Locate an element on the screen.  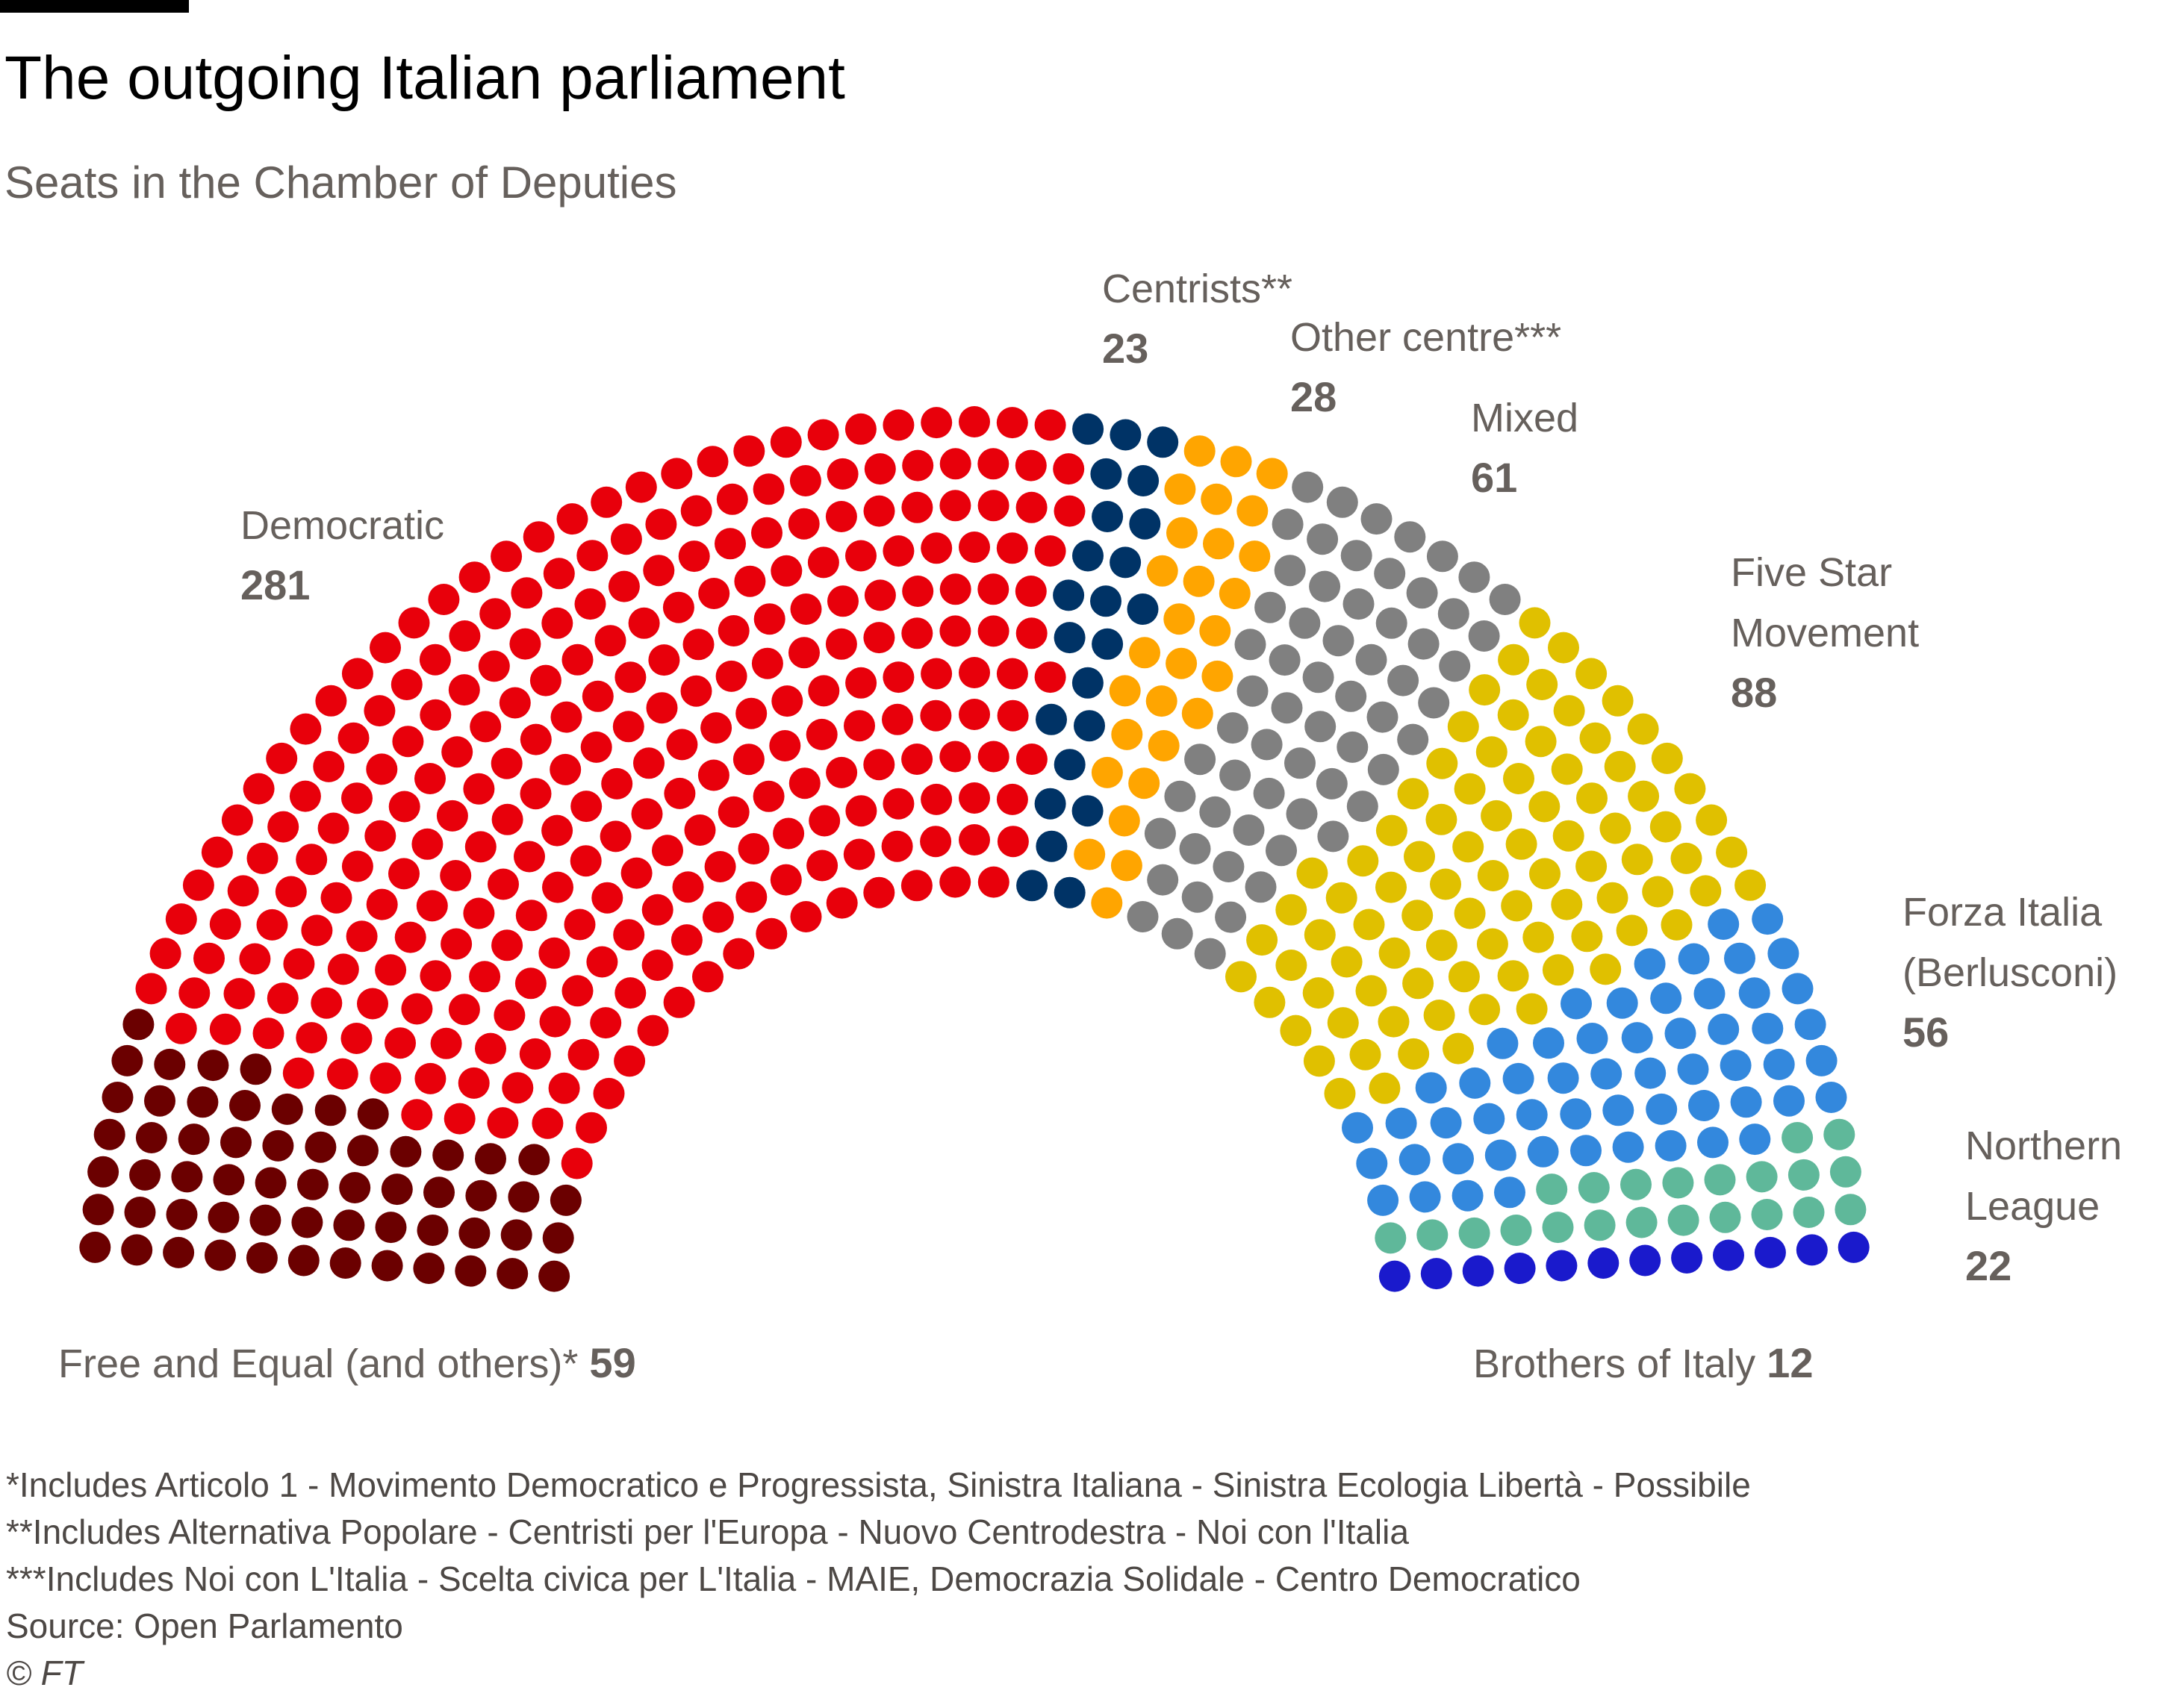
party-label-5: Five Star Movement 88 is located at coordinates (1825, 633).